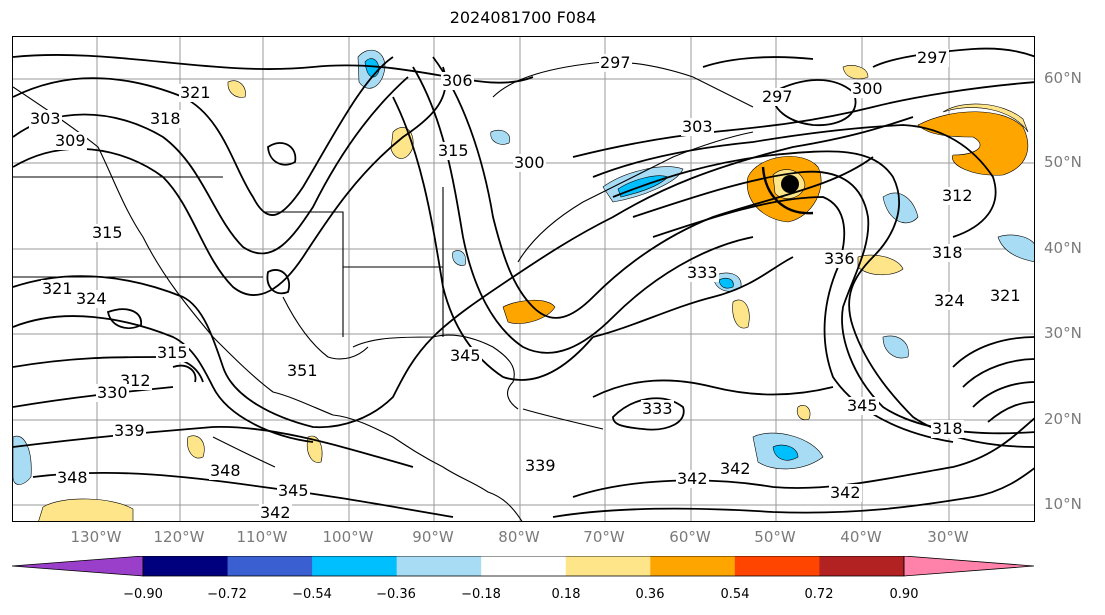 Image resolution: width=1105 pixels, height=615 pixels. Describe the element at coordinates (604, 537) in the screenshot. I see `lon-label: 70°W` at that location.